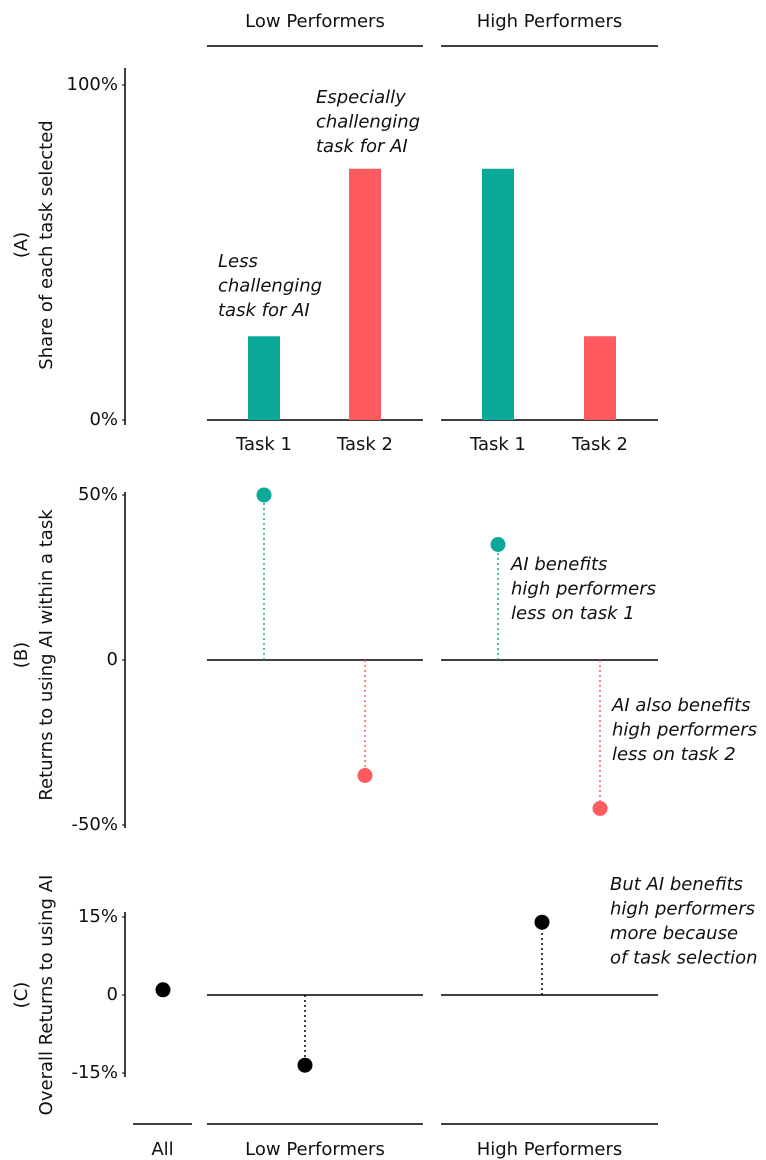  I want to click on annotation: less on task 1, so click(573, 613).